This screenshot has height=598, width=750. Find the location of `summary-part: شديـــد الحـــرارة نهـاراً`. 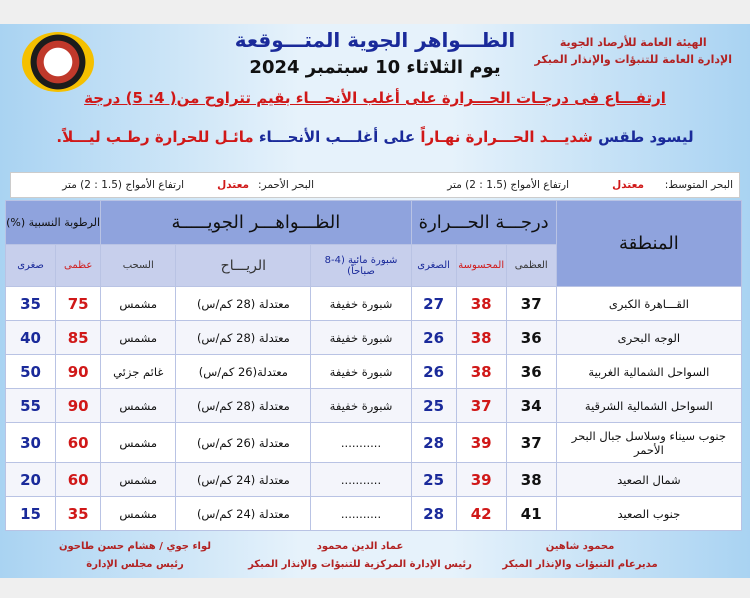

summary-part: شديـــد الحـــرارة نهـاراً is located at coordinates (506, 137).